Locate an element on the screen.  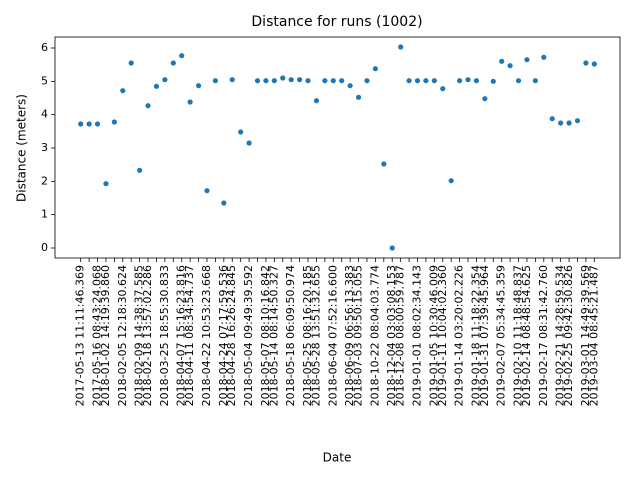
x-tick-label: 2018-05-07 08:10:16.842 is located at coordinates (265, 335).